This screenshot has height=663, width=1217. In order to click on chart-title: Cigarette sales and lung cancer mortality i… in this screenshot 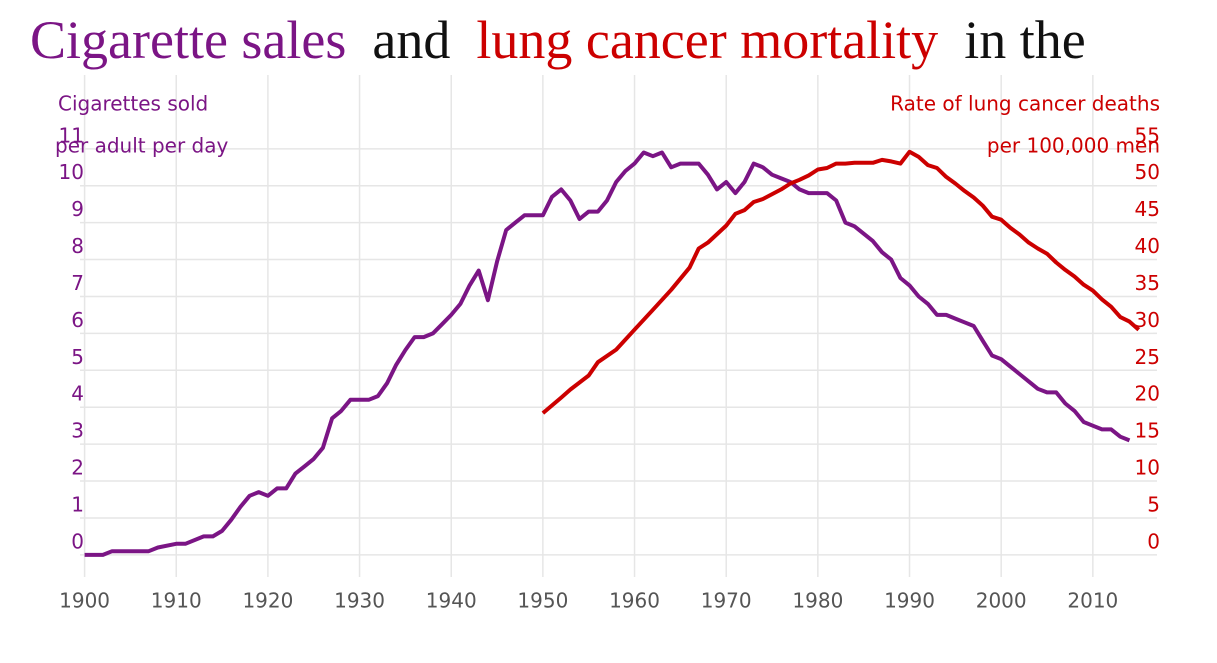, I will do `click(558, 40)`.